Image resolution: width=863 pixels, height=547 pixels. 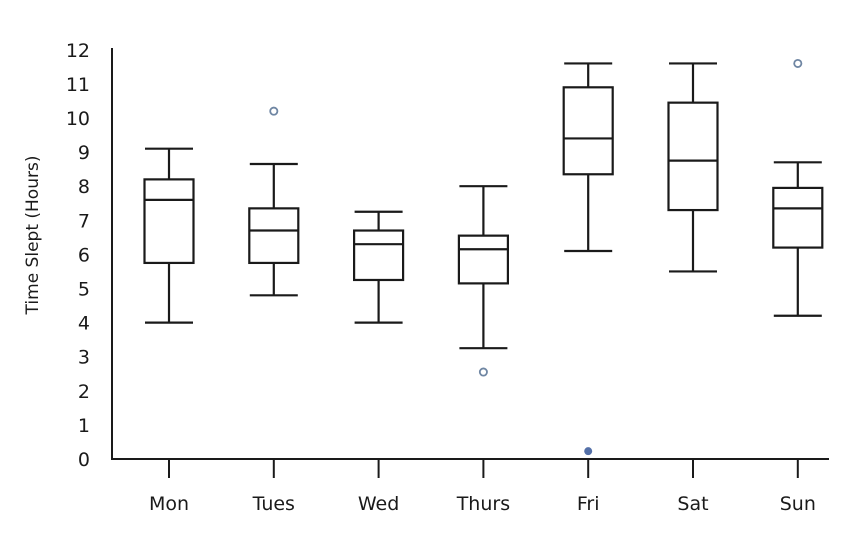 I want to click on box-wed, so click(x=379, y=267).